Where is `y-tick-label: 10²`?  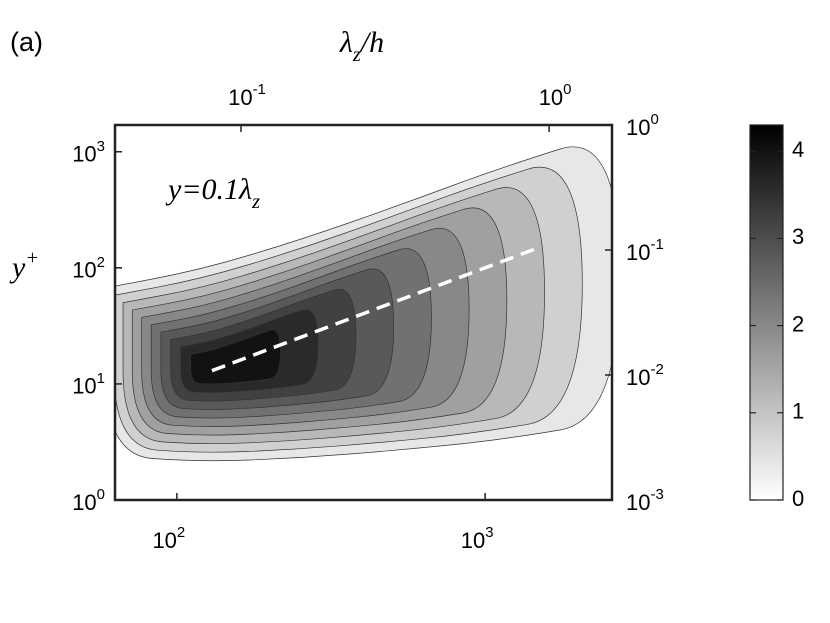
y-tick-label: 10² is located at coordinates (88, 268).